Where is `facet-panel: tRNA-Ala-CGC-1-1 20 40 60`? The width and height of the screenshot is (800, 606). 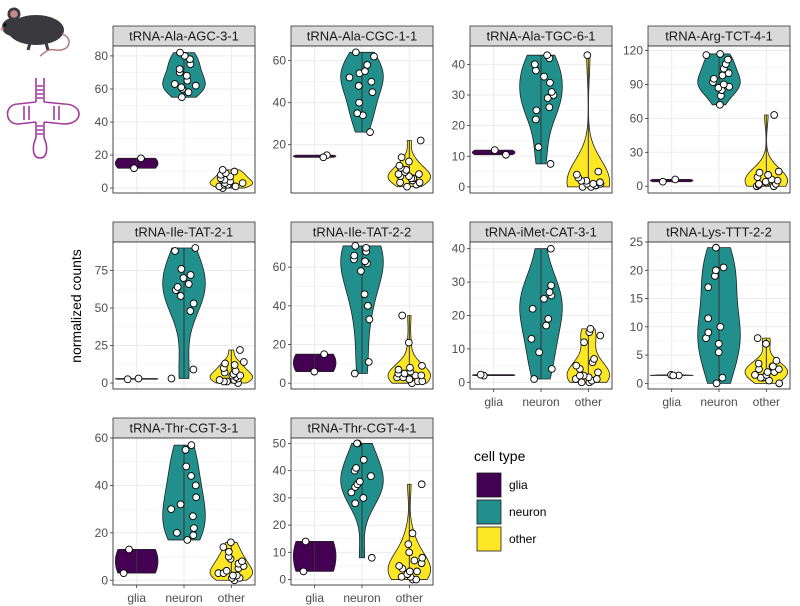
facet-panel: tRNA-Ala-CGC-1-1 20 40 60 is located at coordinates (353, 109).